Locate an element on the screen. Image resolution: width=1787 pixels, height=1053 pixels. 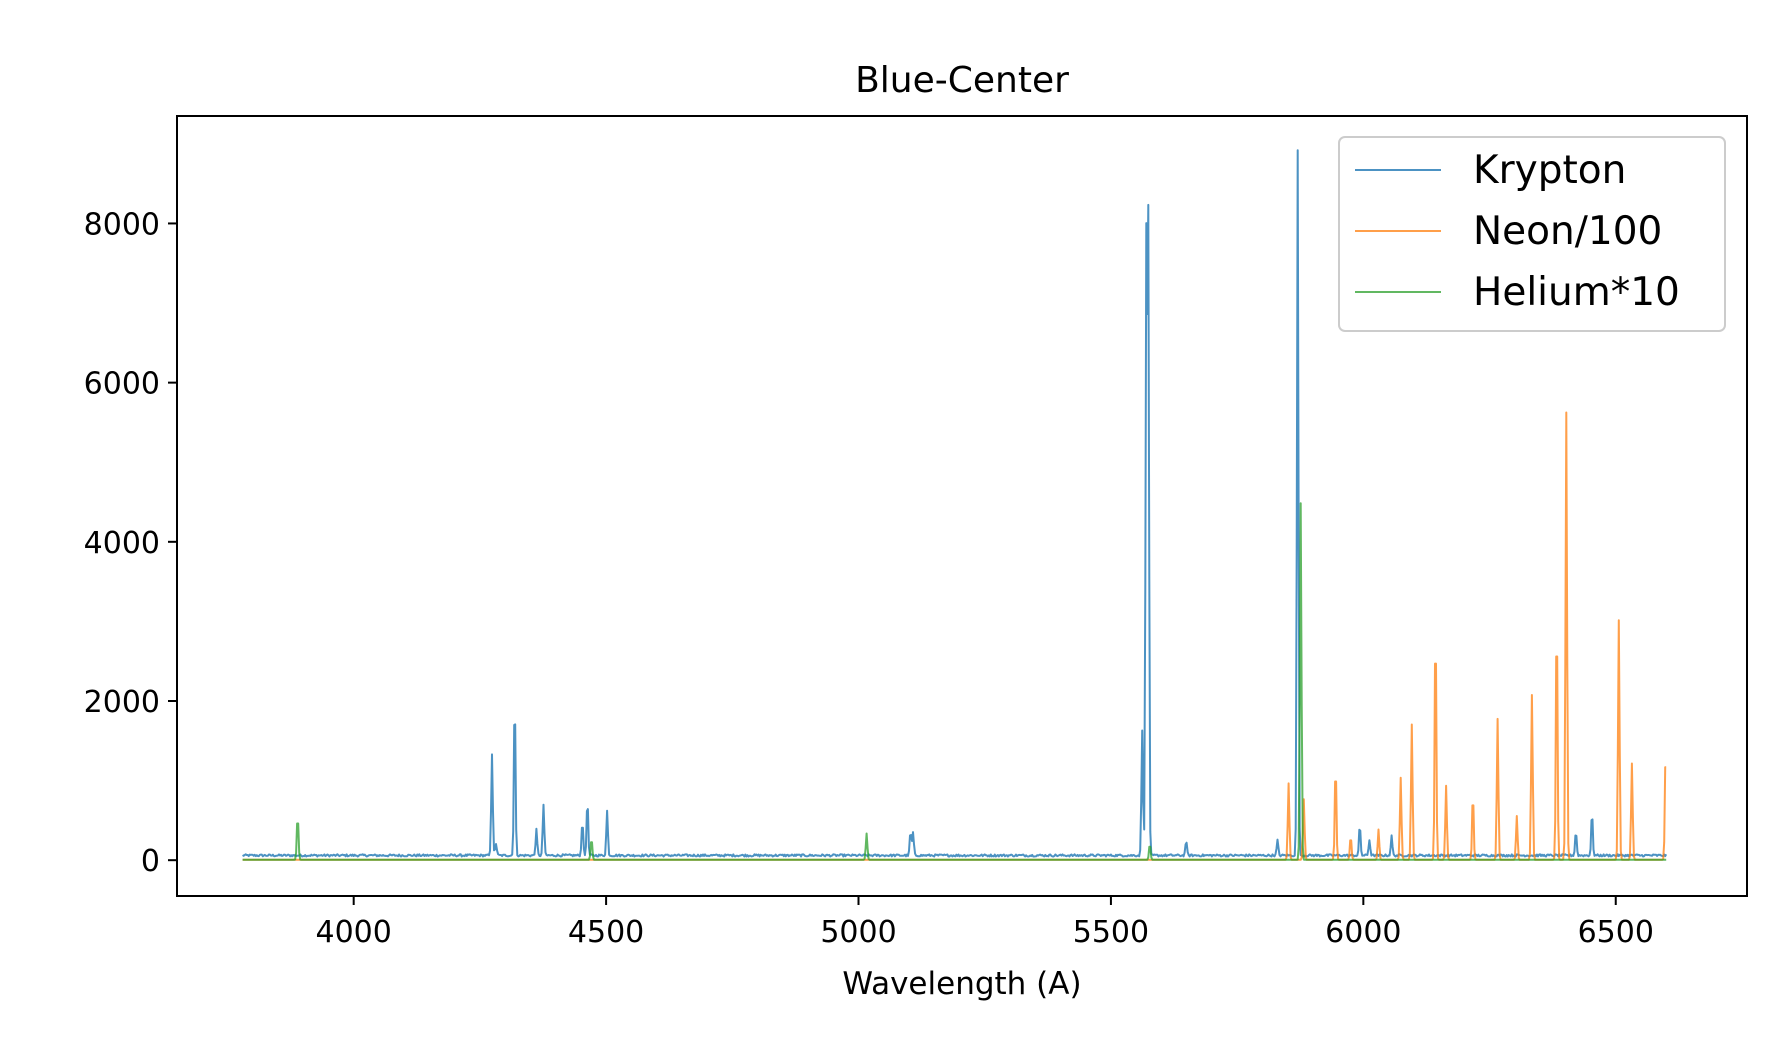
legend: Krypton Neon/100 Helium*10 is located at coordinates (1532, 234).